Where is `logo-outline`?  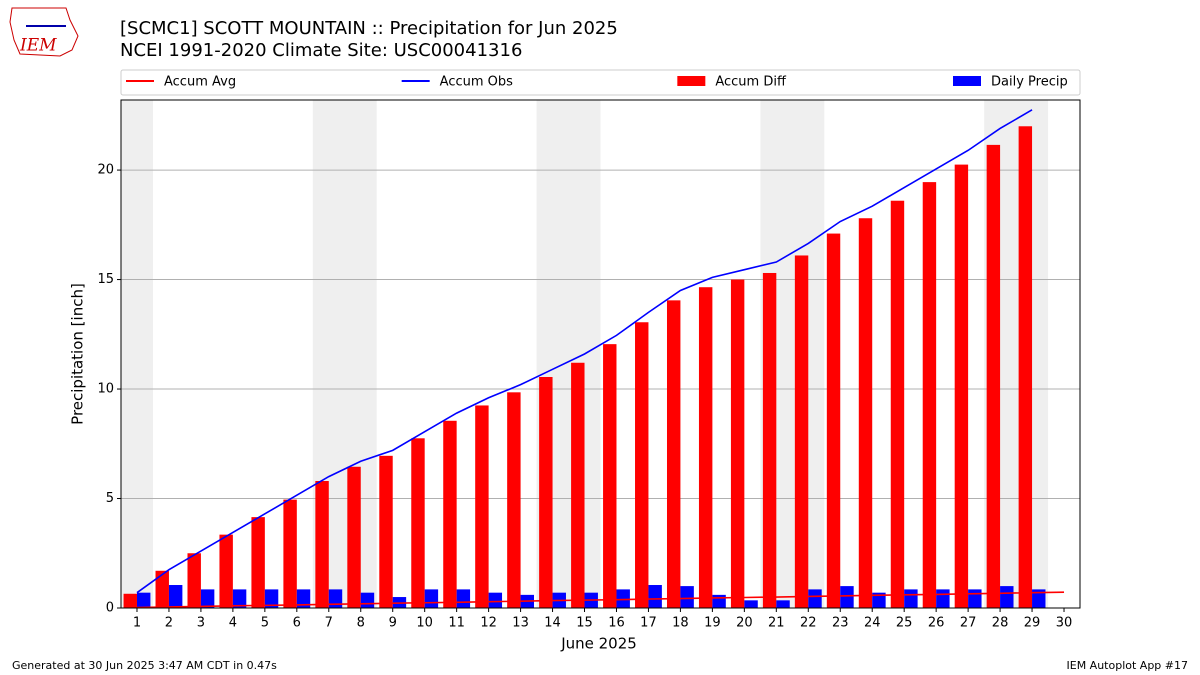 logo-outline is located at coordinates (44, 32).